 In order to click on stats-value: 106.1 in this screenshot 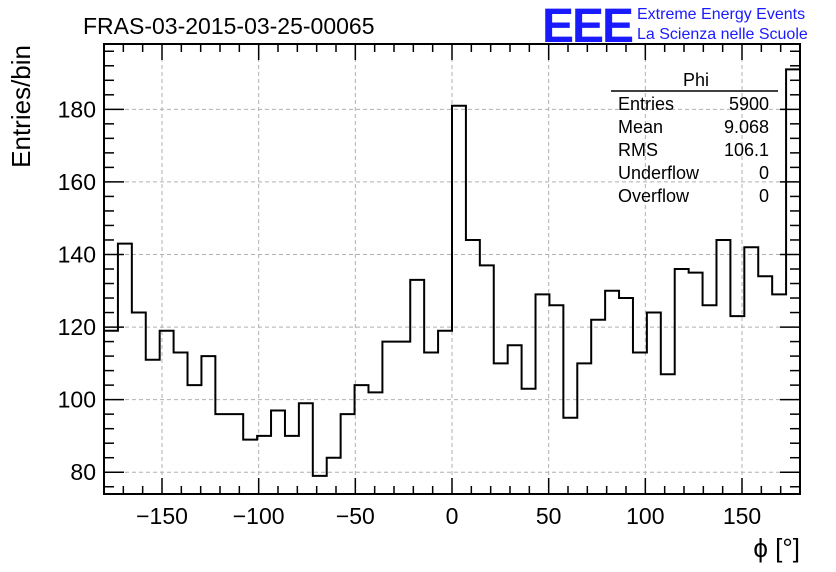, I will do `click(746, 150)`.